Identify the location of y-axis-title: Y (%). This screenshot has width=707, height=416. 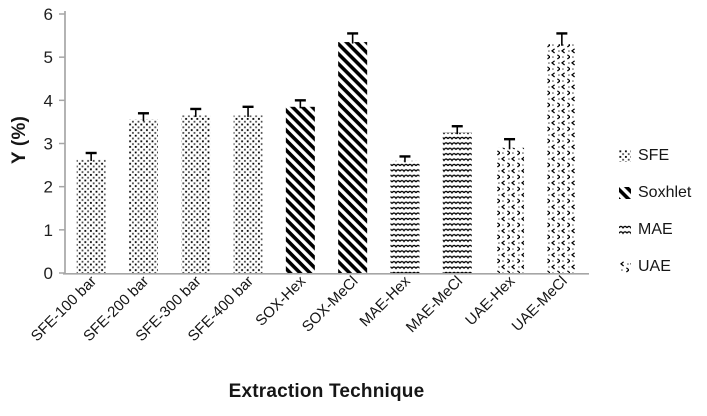
(19, 140).